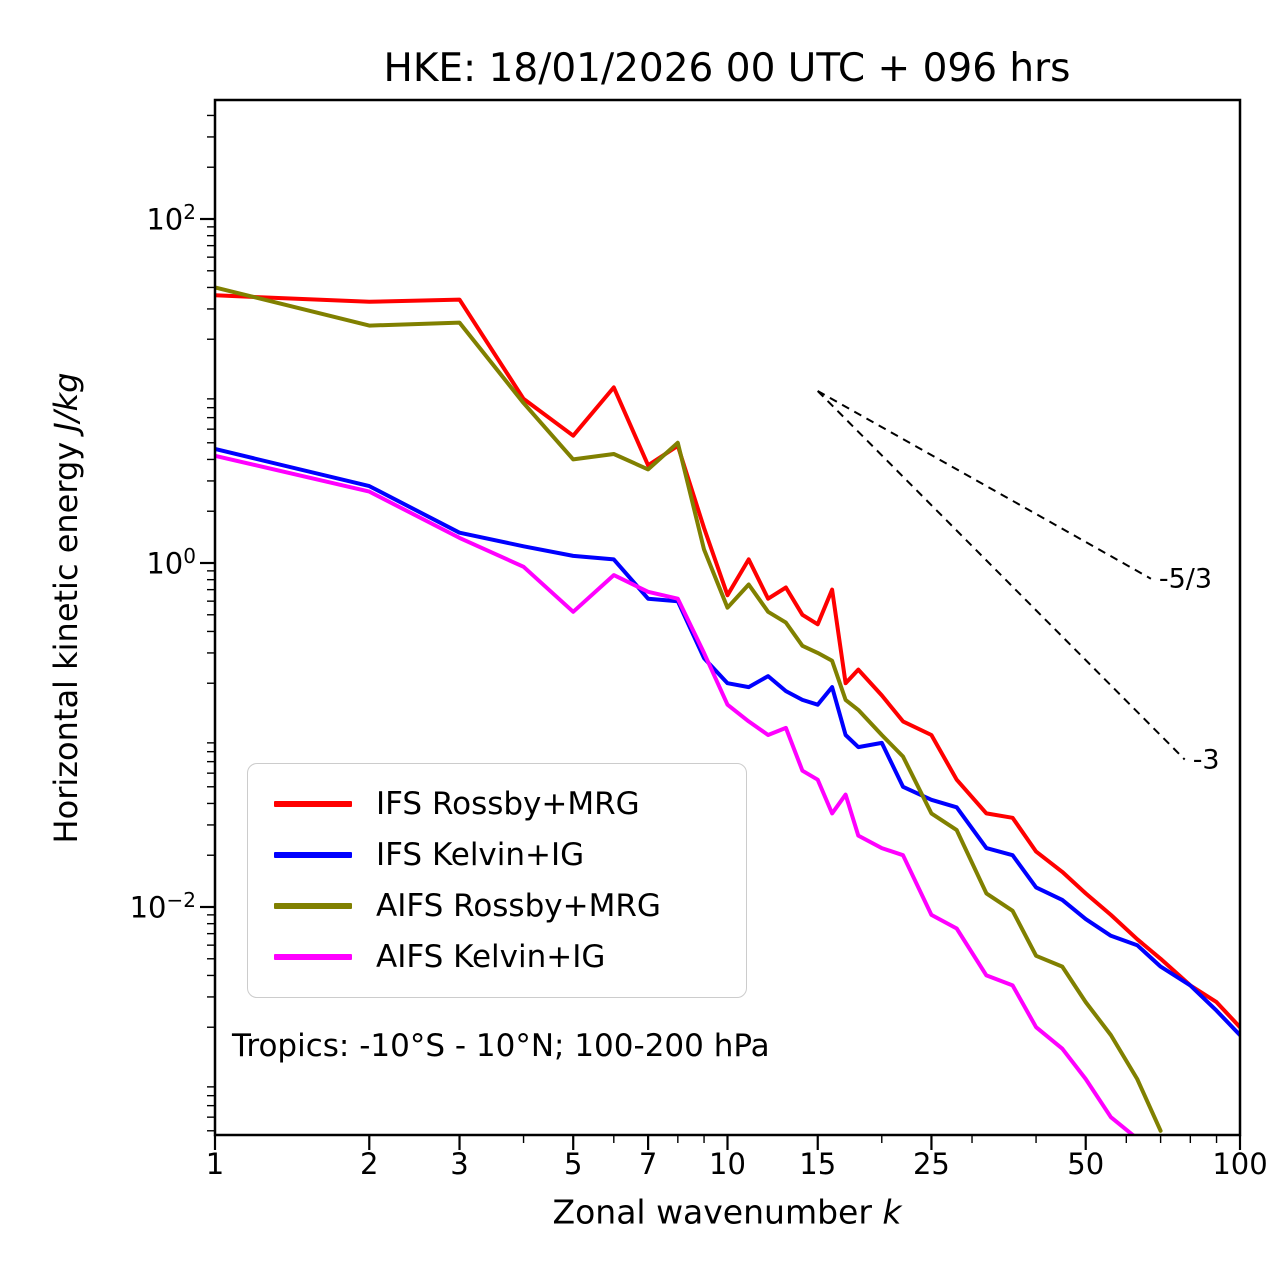  Describe the element at coordinates (931, 1164) in the screenshot. I see `x-tick-label: 25` at that location.